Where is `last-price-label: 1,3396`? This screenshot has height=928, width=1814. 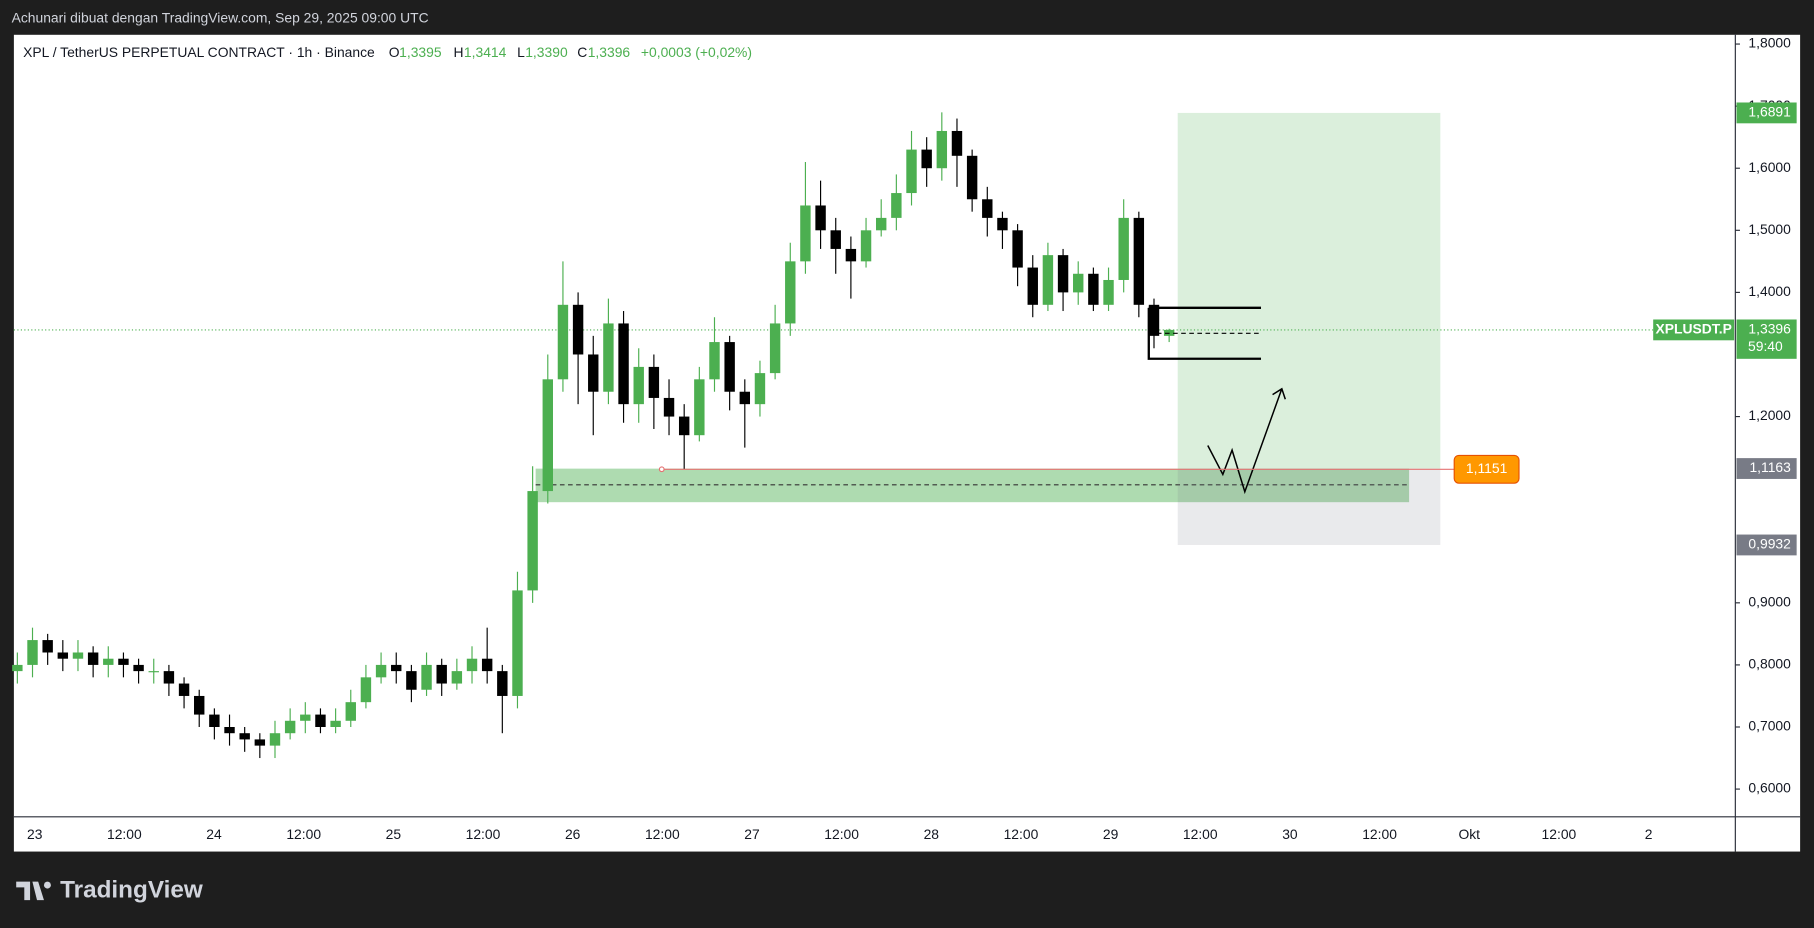 last-price-label: 1,3396 is located at coordinates (1769, 329).